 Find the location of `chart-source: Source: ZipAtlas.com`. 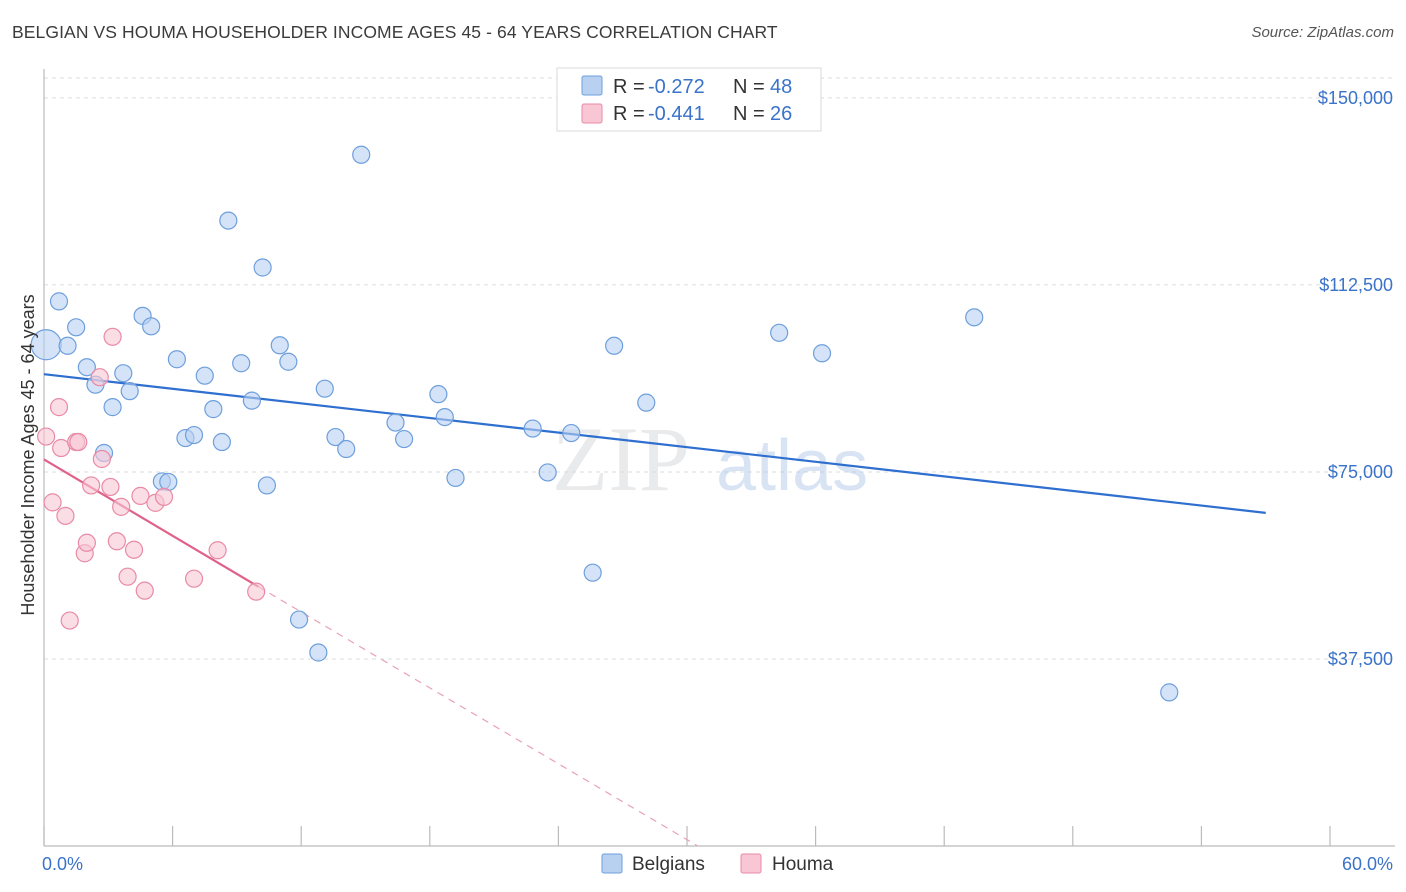

chart-source: Source: ZipAtlas.com is located at coordinates (1322, 32).